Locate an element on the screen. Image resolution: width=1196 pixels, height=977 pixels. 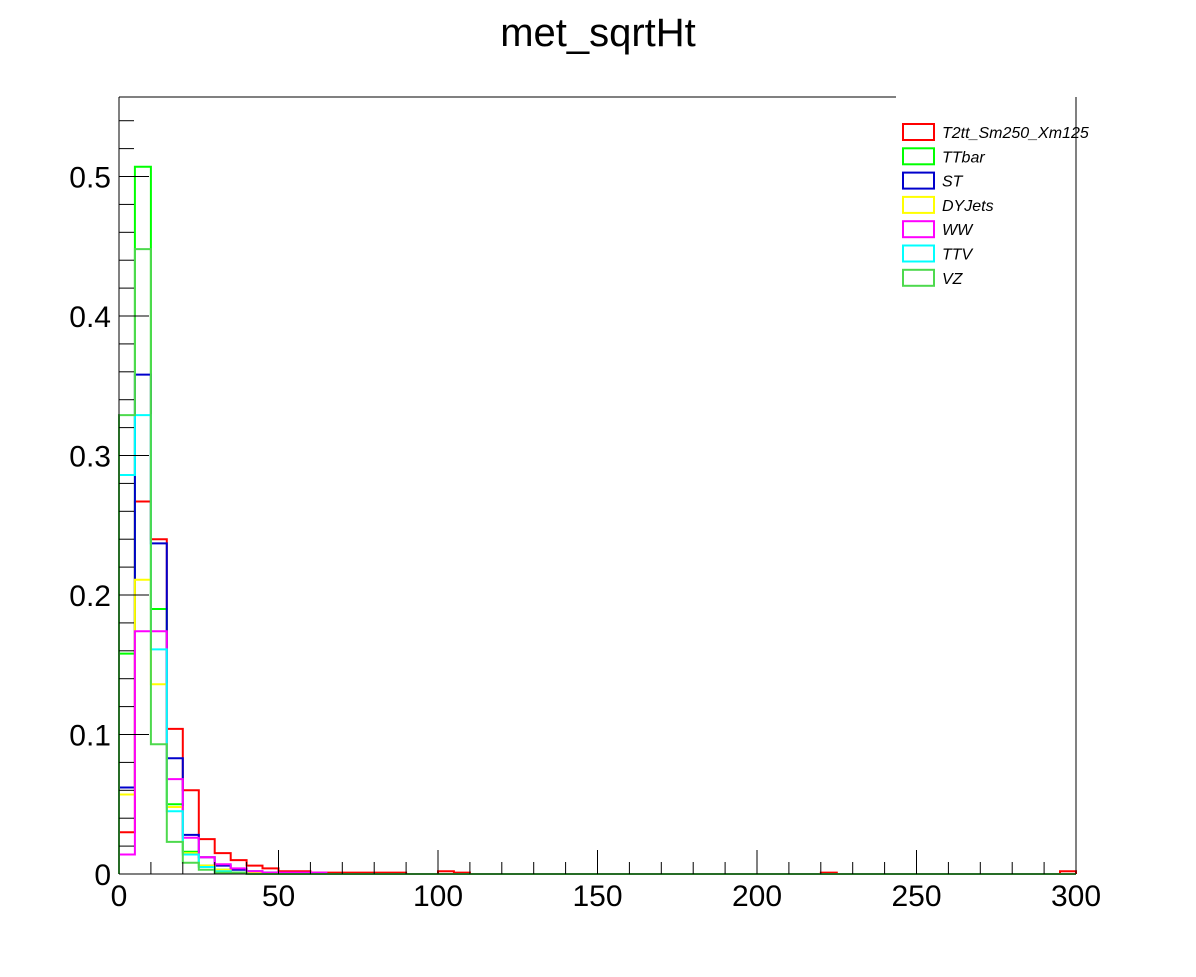
legend-swatch-DYJets is located at coordinates (918, 204).